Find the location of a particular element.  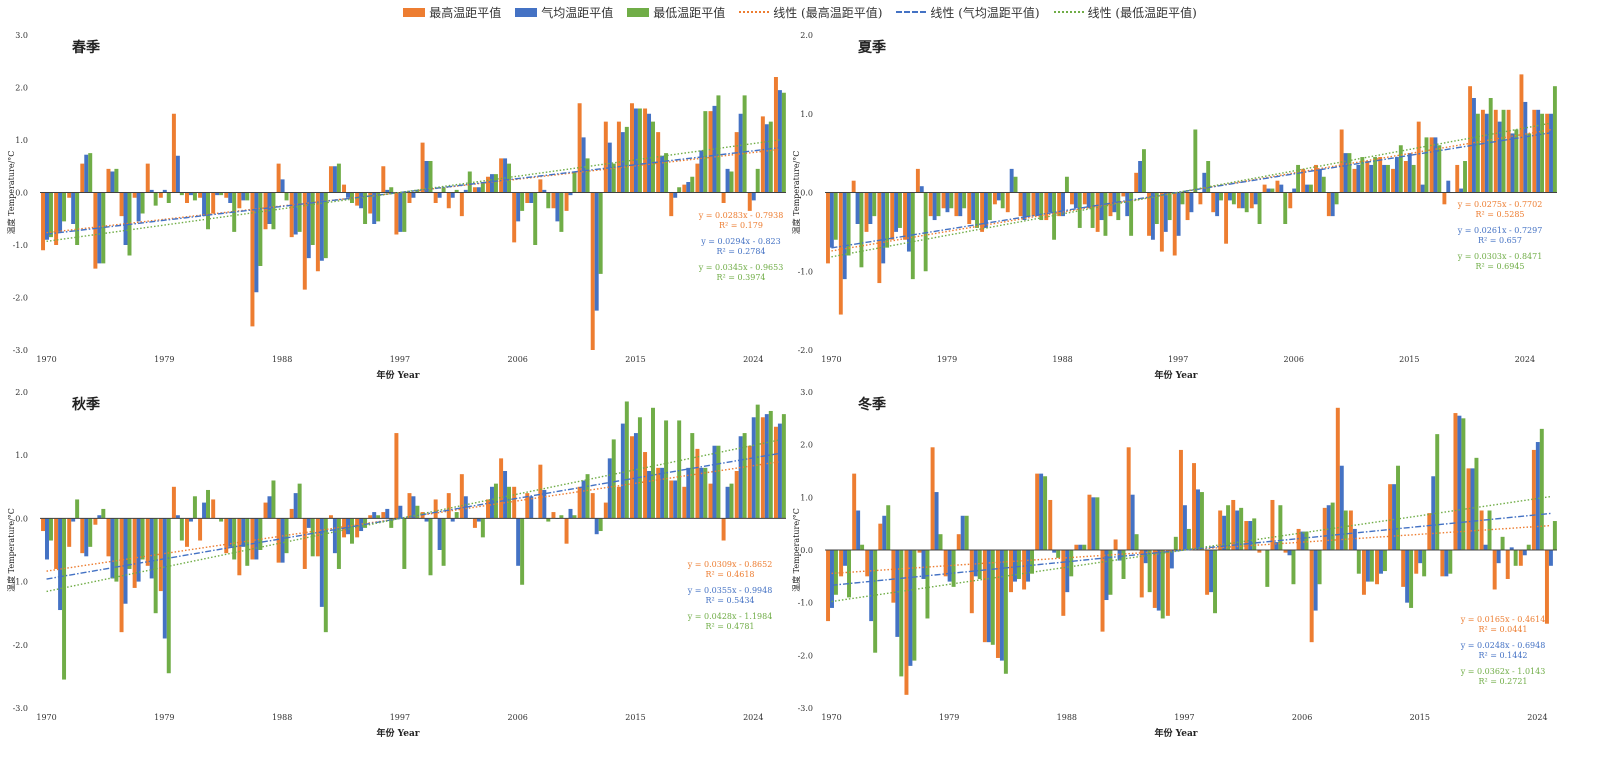

bar-series-avg is located at coordinates (413, 526).